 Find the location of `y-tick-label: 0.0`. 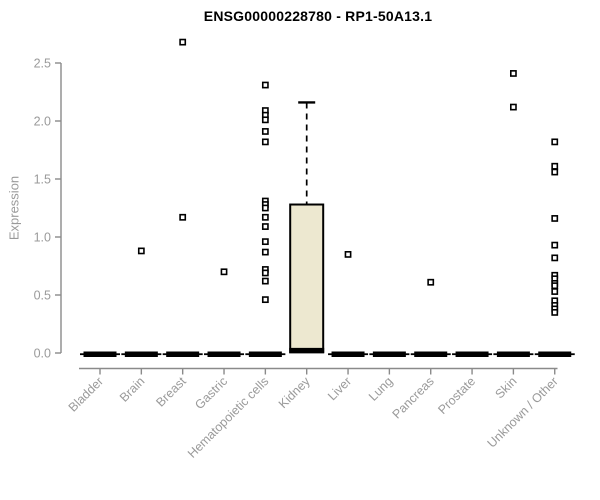

y-tick-label: 0.0 is located at coordinates (42, 354).